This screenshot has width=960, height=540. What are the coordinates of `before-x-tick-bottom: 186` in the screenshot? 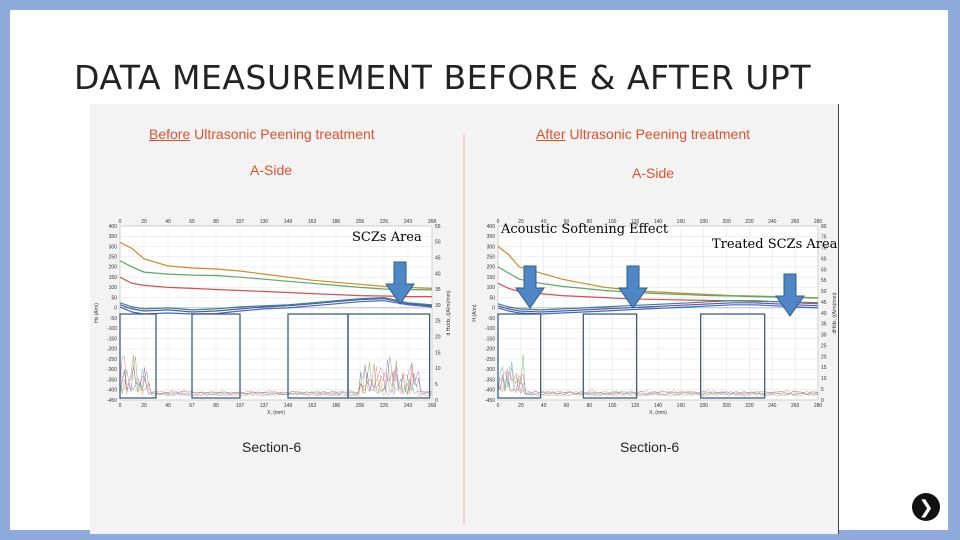 It's located at (336, 406).